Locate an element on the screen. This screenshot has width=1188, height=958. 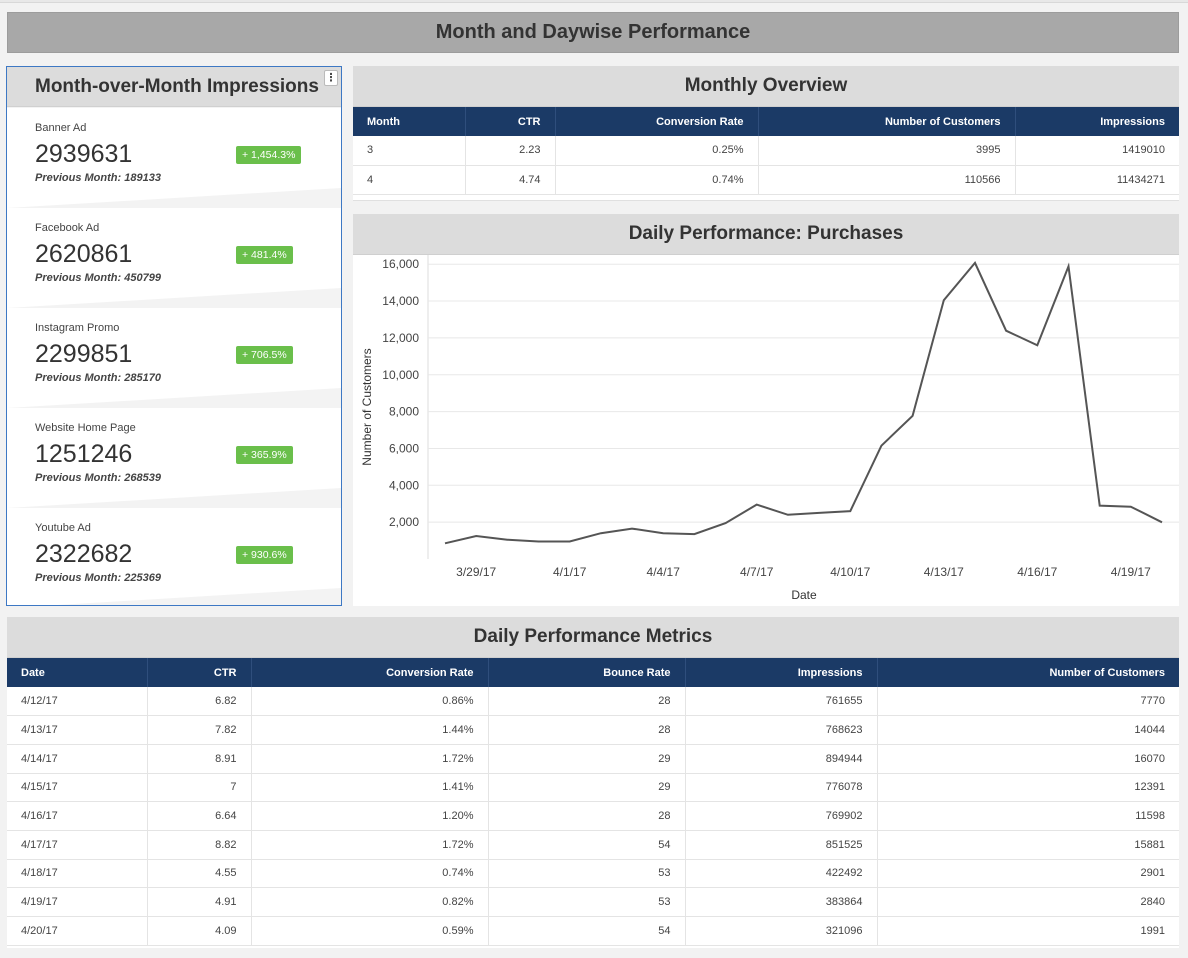
kpi-previous-month: Previous Month: 268539 is located at coordinates (98, 478).